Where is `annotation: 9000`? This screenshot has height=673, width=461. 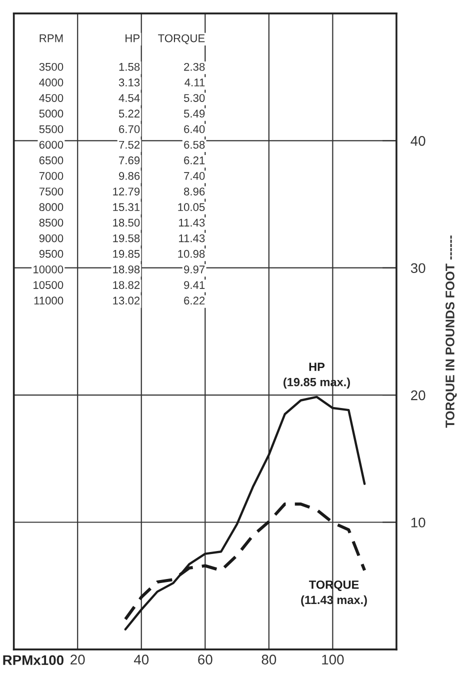 annotation: 9000 is located at coordinates (51, 238).